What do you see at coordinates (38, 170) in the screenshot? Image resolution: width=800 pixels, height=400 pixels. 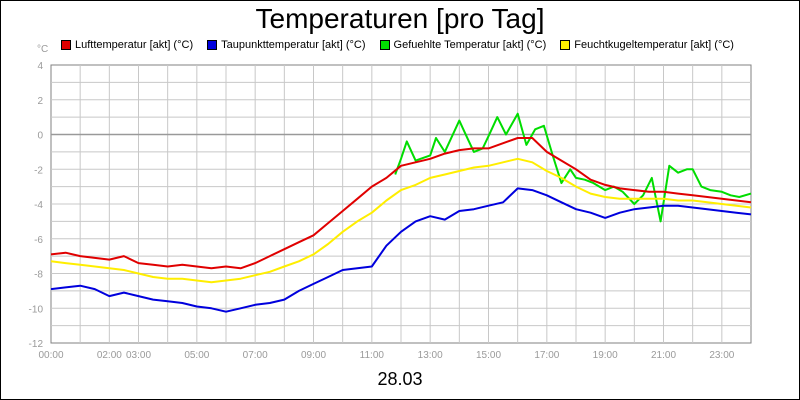 I see `y-tick-label: -2` at bounding box center [38, 170].